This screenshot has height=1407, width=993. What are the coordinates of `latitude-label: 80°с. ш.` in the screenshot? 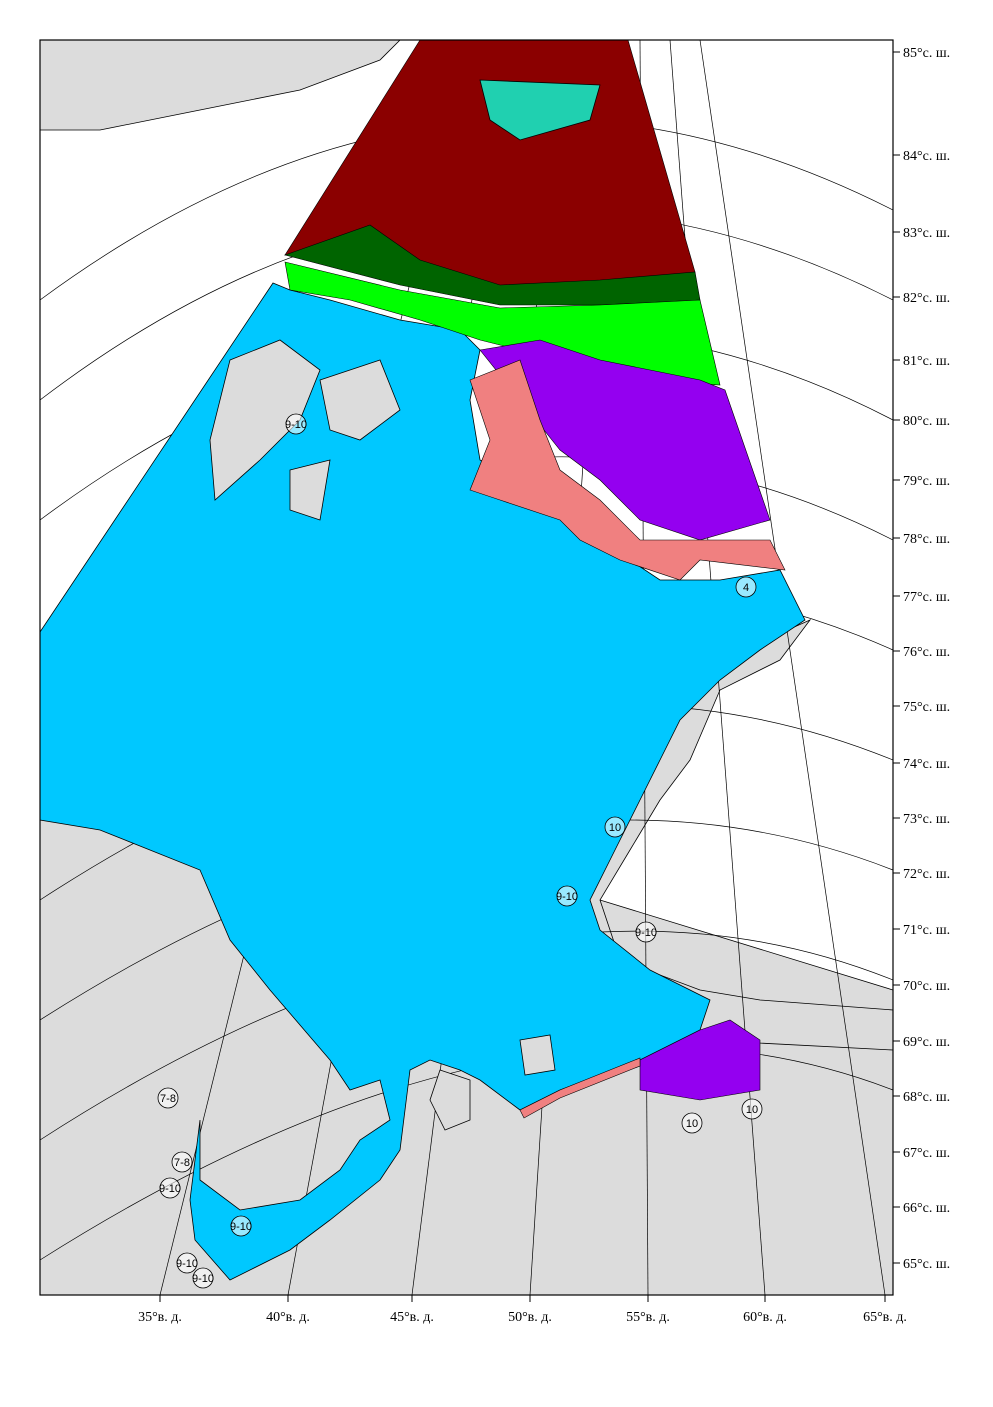 It's located at (926, 421).